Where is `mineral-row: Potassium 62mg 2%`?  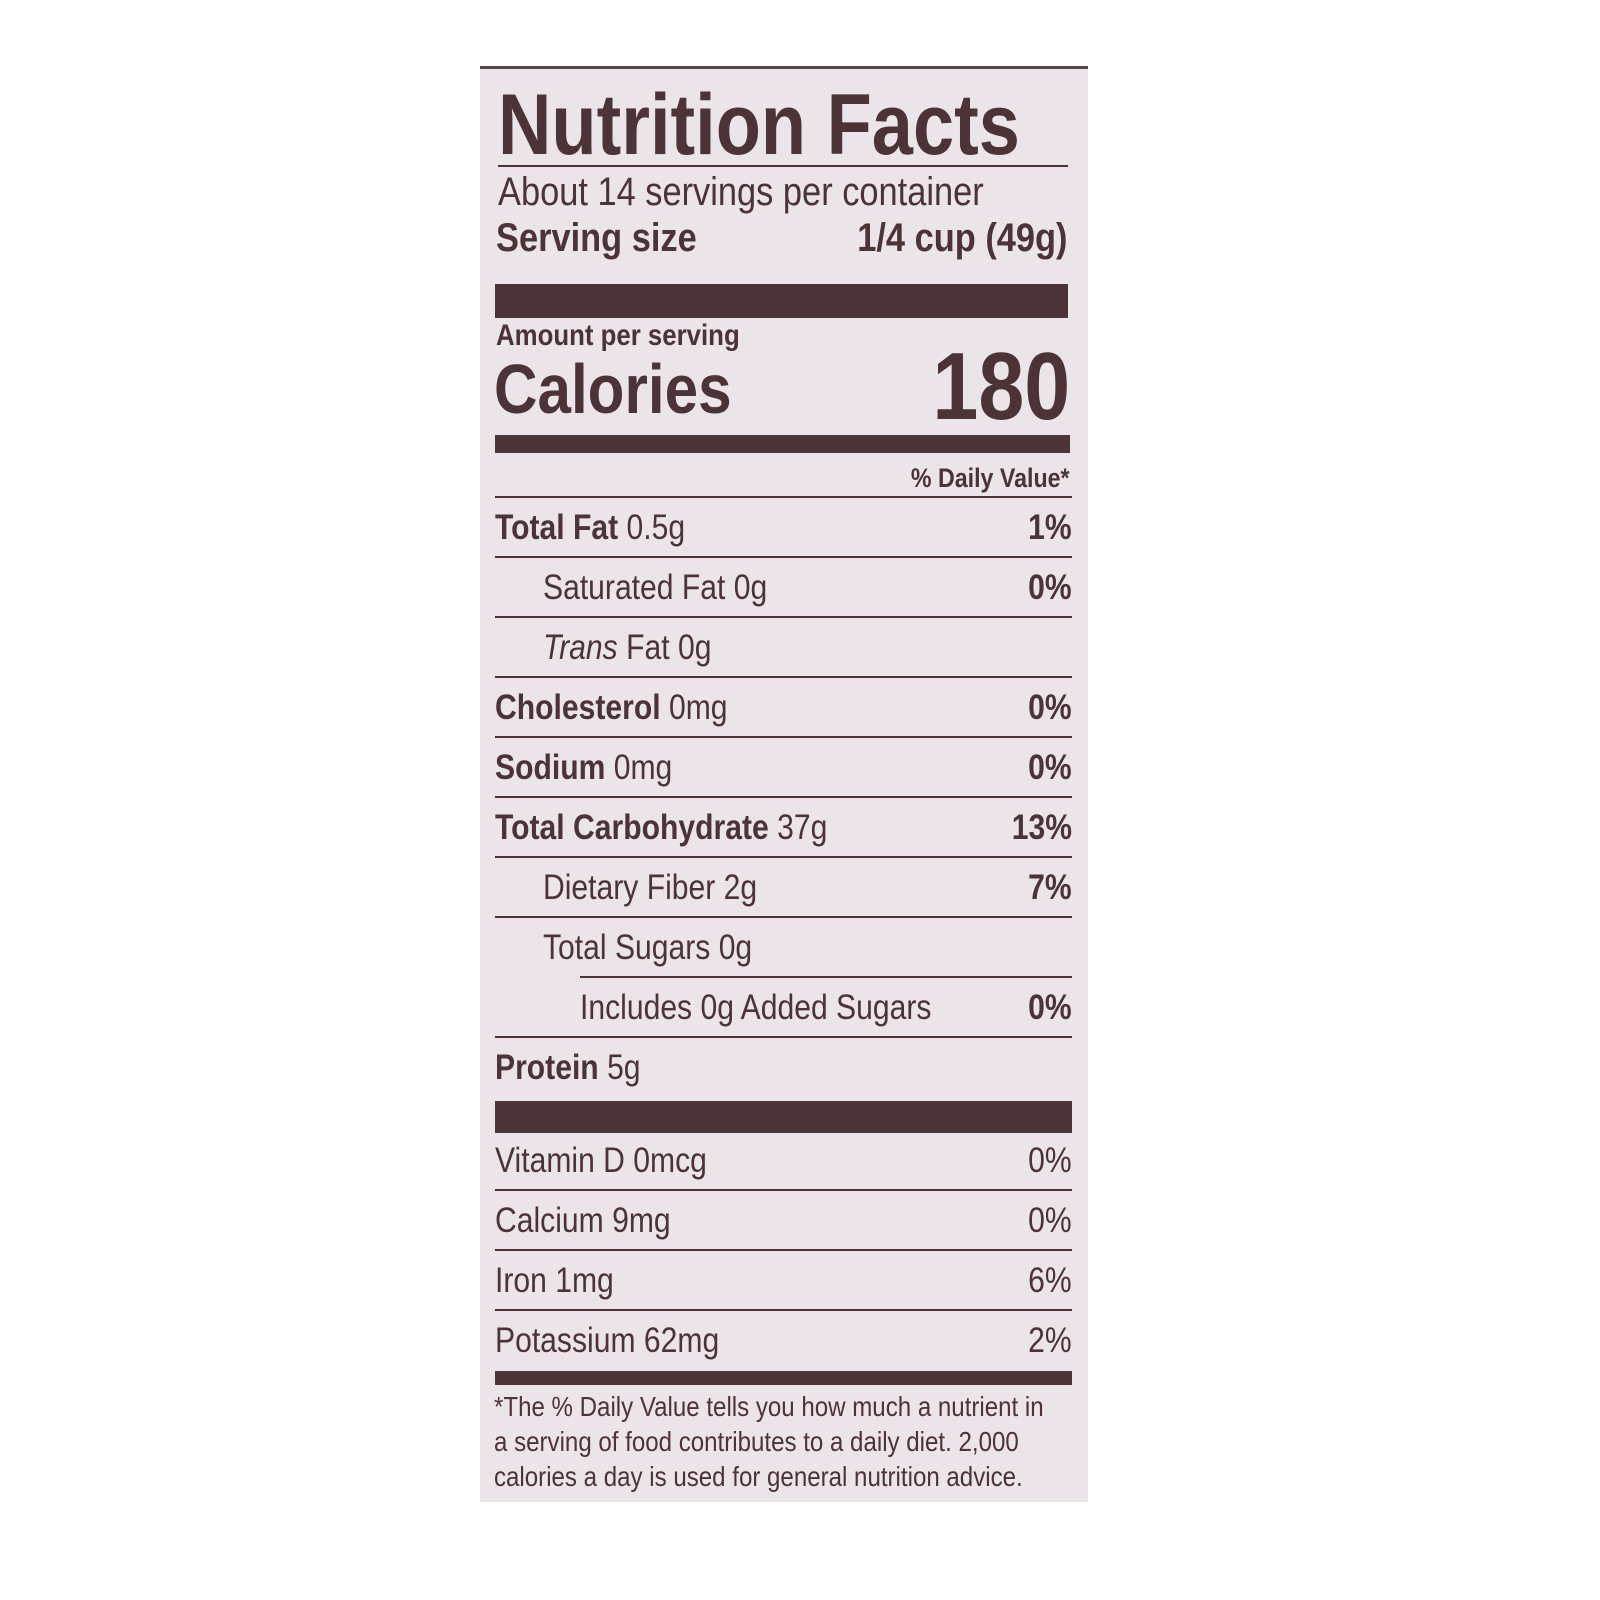
mineral-row: Potassium 62mg 2% is located at coordinates (783, 1340).